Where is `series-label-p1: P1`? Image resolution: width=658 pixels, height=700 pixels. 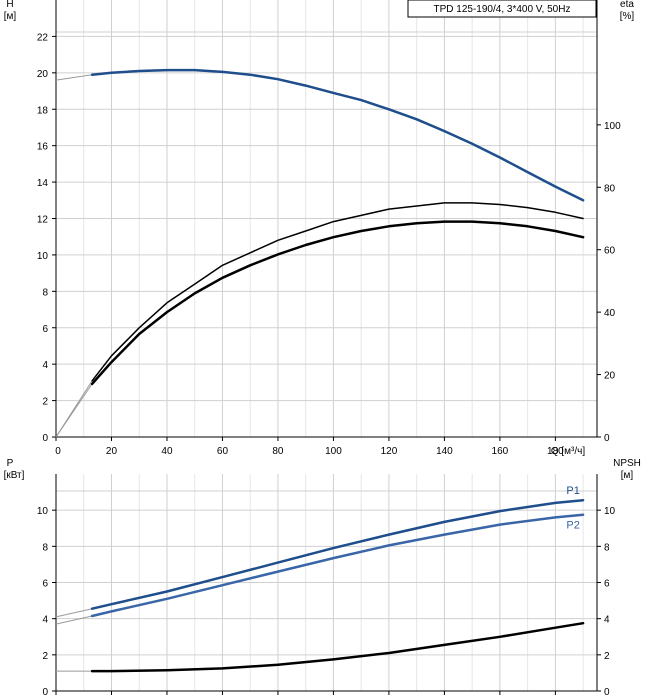
series-label-p1: P1 is located at coordinates (572, 491).